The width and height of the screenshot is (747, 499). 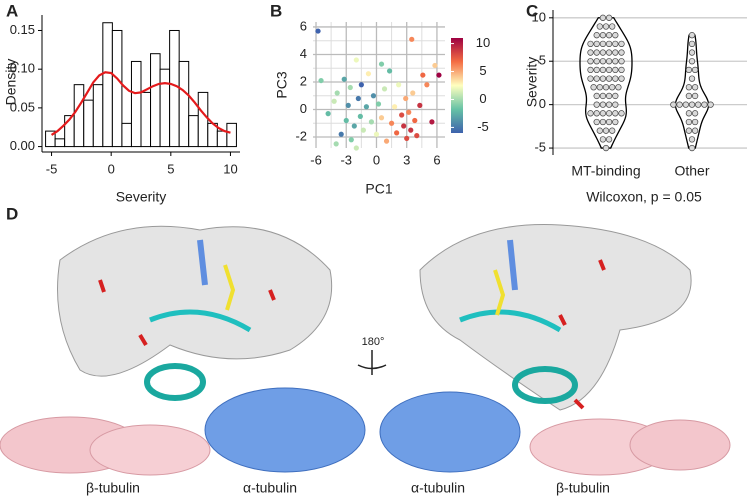 What do you see at coordinates (12, 213) in the screenshot?
I see `panel-label: D` at bounding box center [12, 213].